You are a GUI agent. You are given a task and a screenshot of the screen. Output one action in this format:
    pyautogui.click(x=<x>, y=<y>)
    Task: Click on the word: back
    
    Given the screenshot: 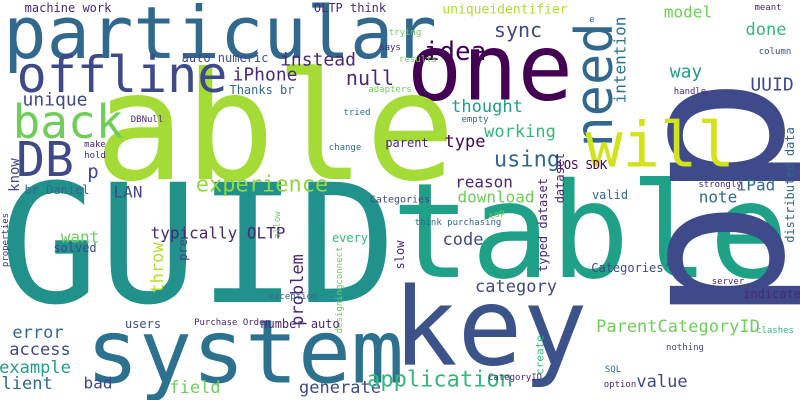 What is the action you would take?
    pyautogui.click(x=68, y=122)
    